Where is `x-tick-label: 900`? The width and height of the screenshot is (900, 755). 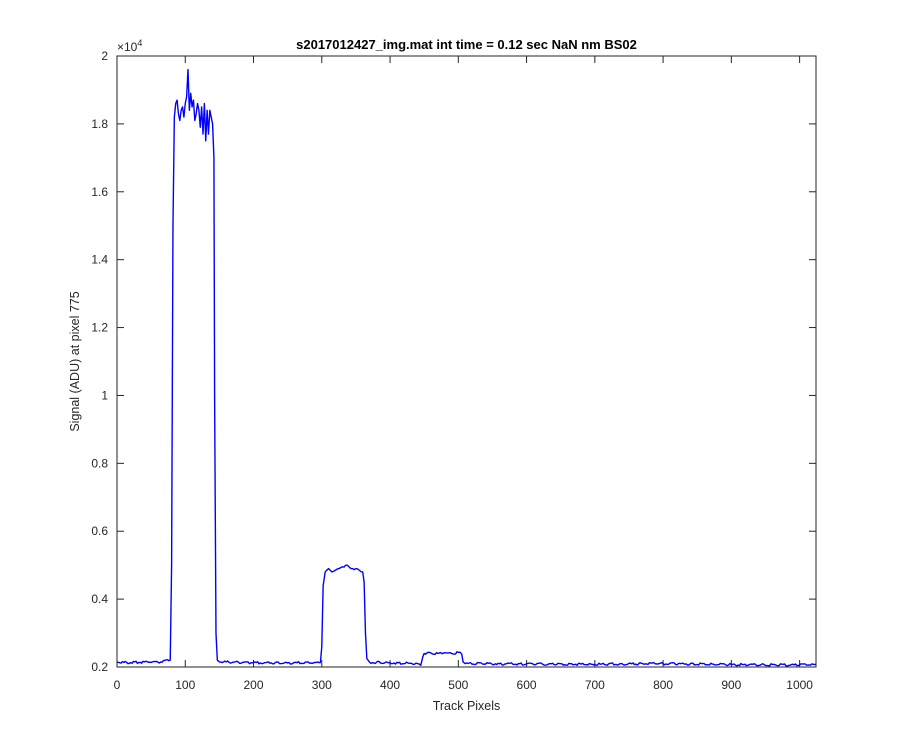
x-tick-label: 900 is located at coordinates (731, 685).